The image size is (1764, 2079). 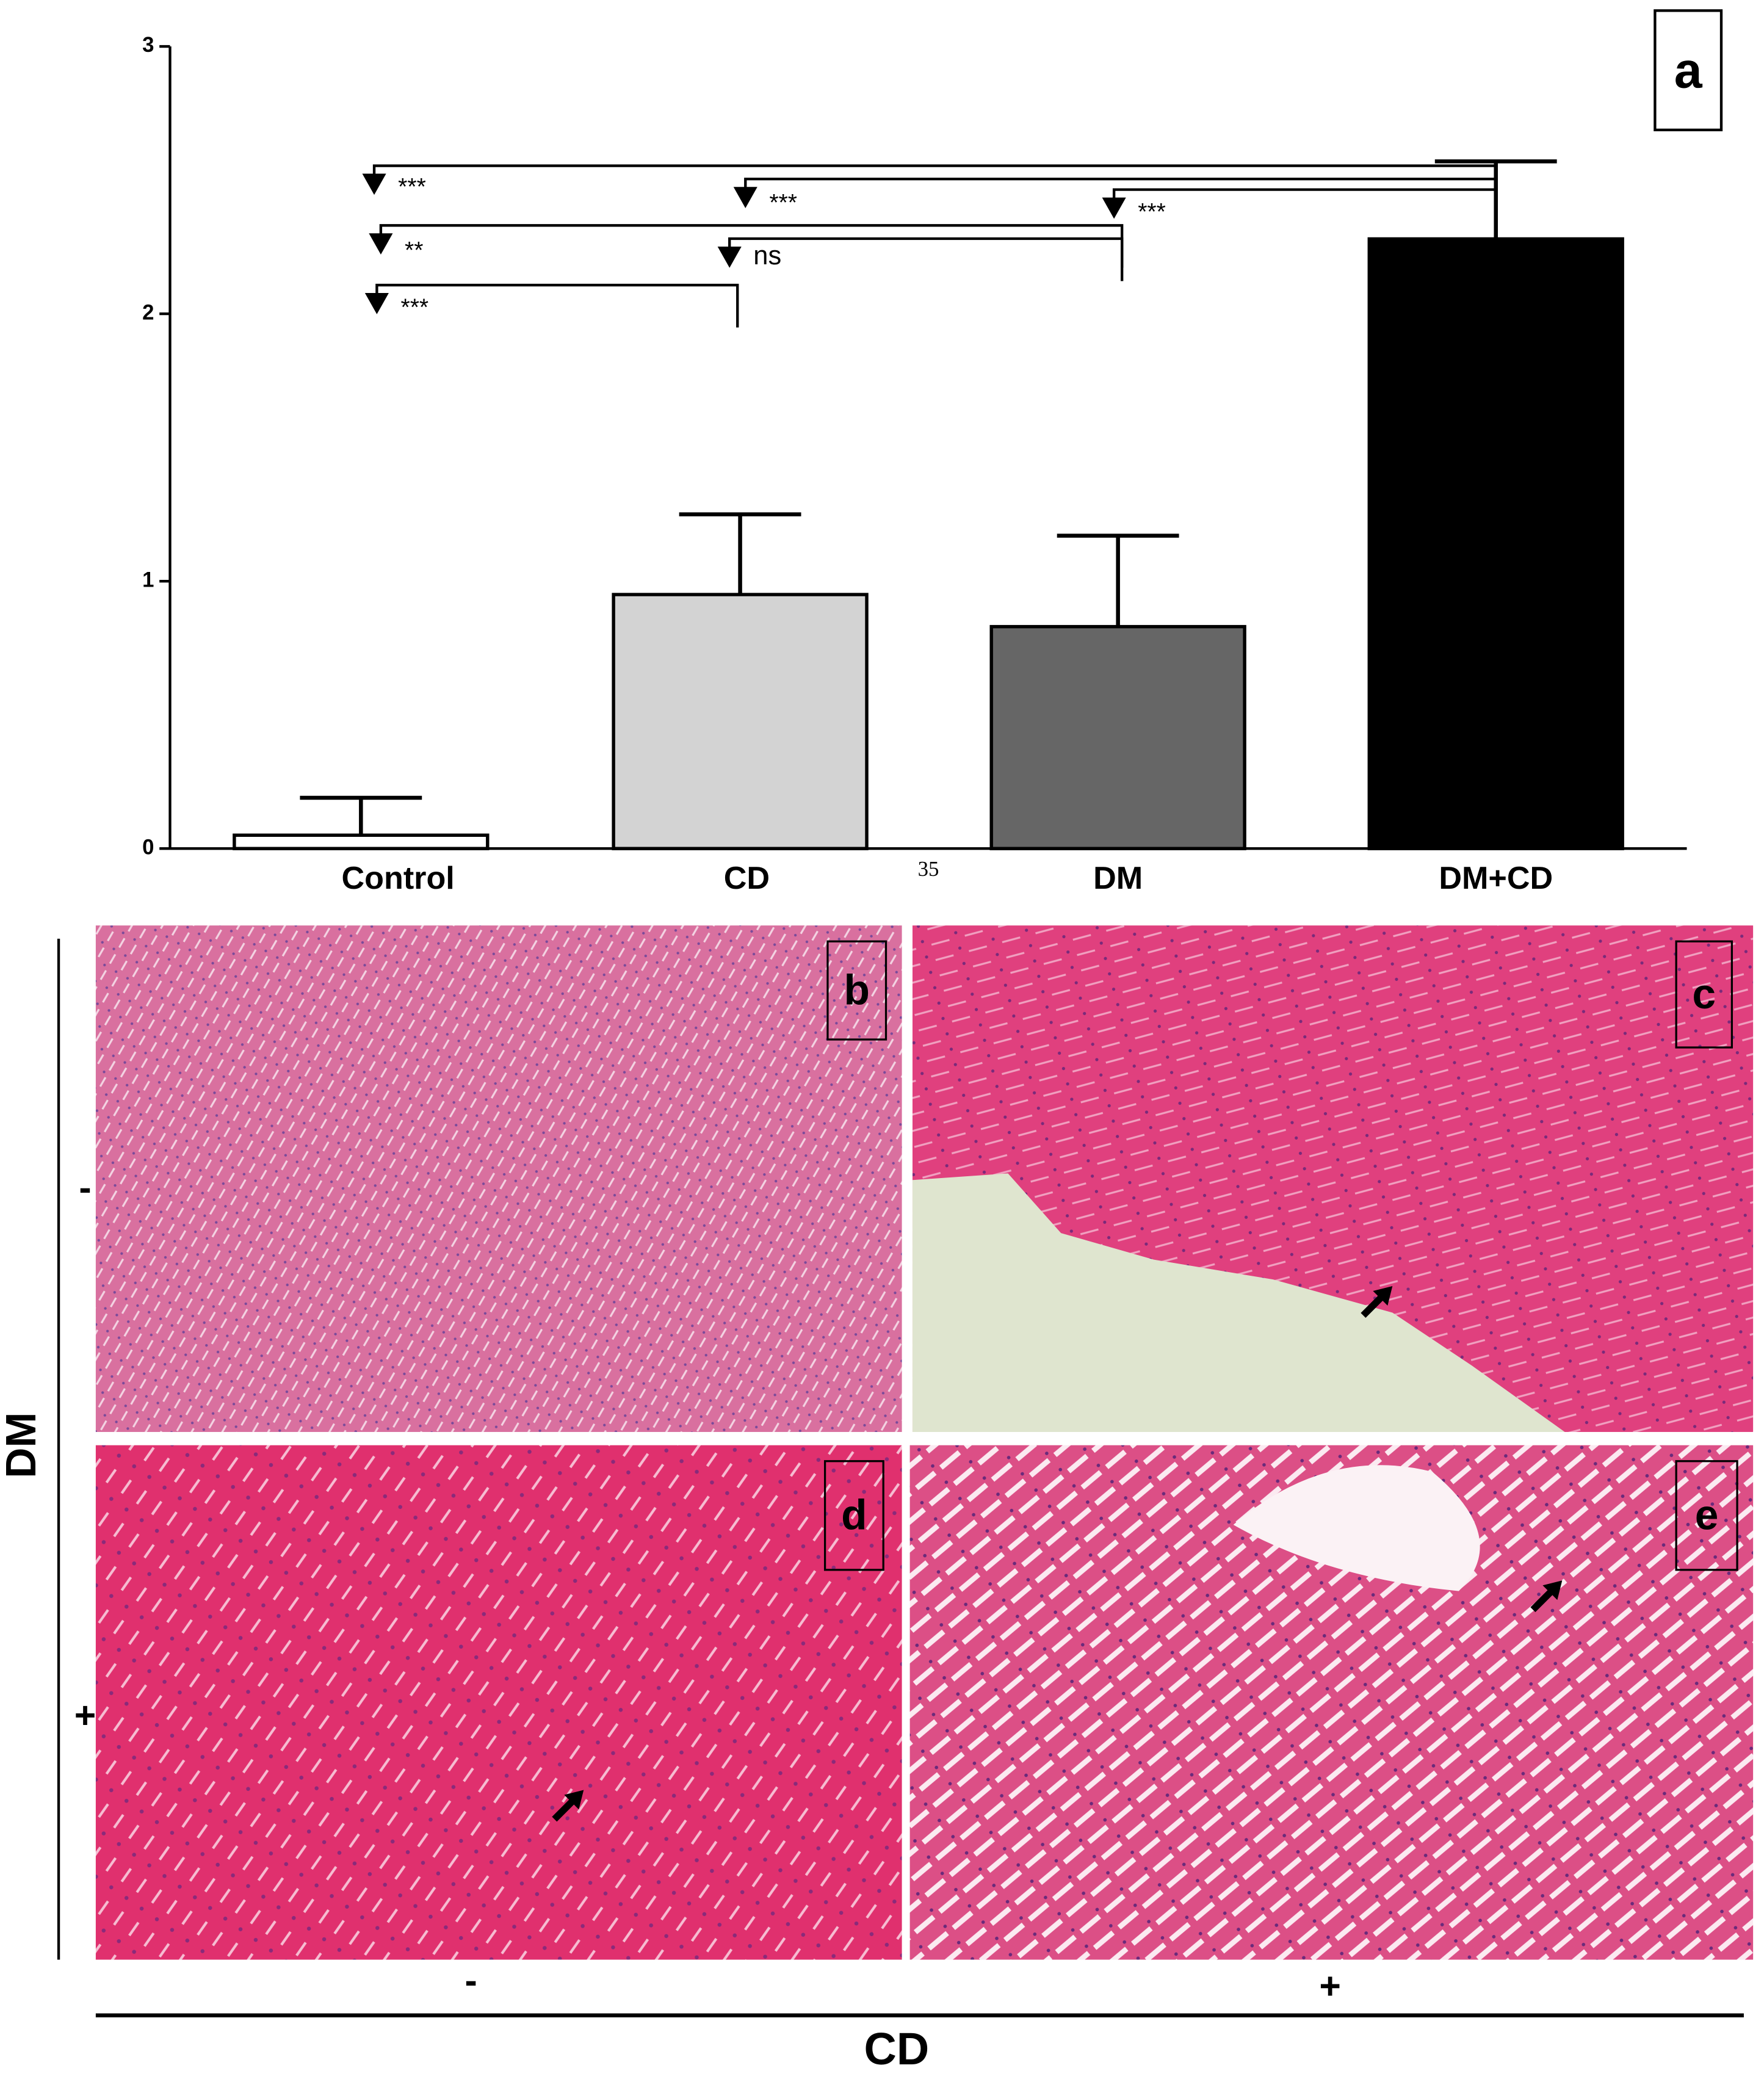 I want to click on panel-label: c, so click(x=1704, y=994).